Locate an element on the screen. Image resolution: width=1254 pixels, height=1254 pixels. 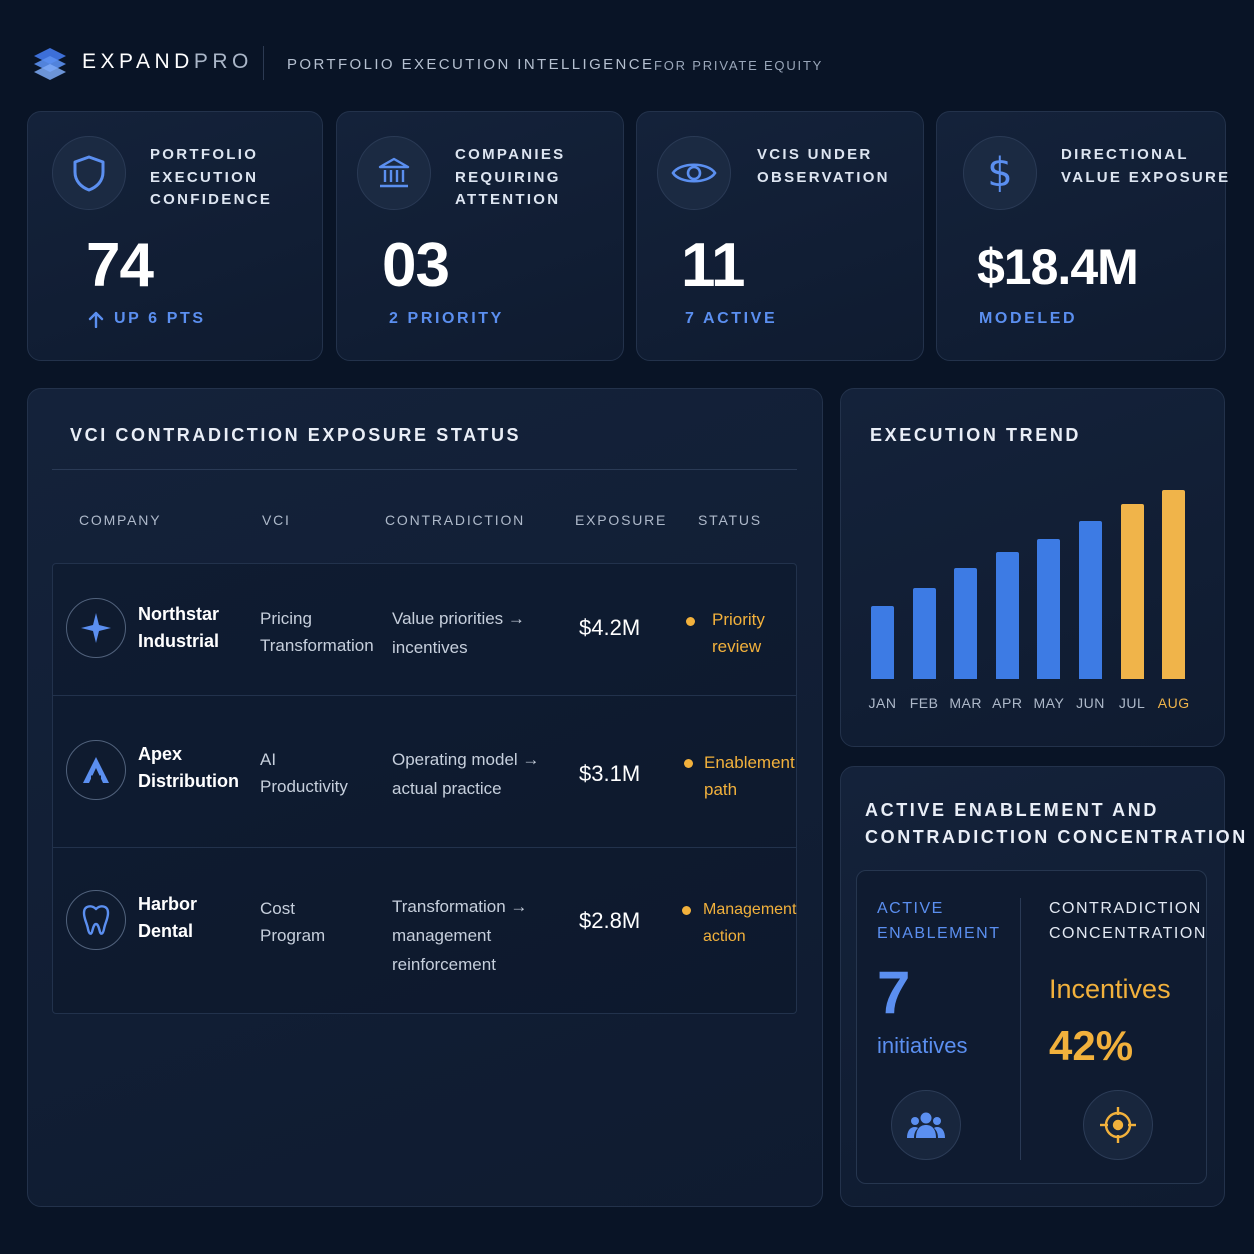
apex-a-icon is located at coordinates (96, 770).